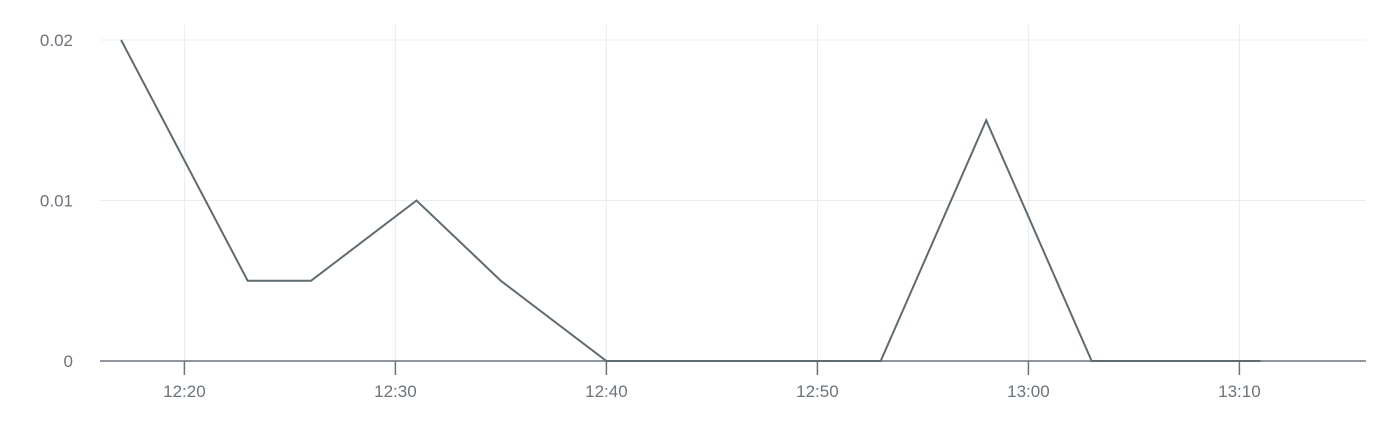  I want to click on x-tick-label: 12:50, so click(817, 391).